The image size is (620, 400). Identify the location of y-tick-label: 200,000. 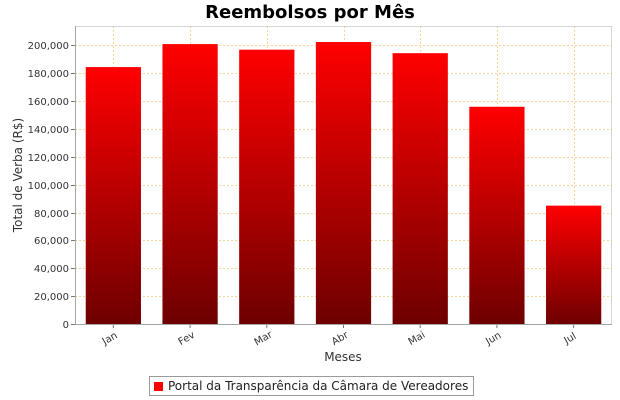
(48, 46).